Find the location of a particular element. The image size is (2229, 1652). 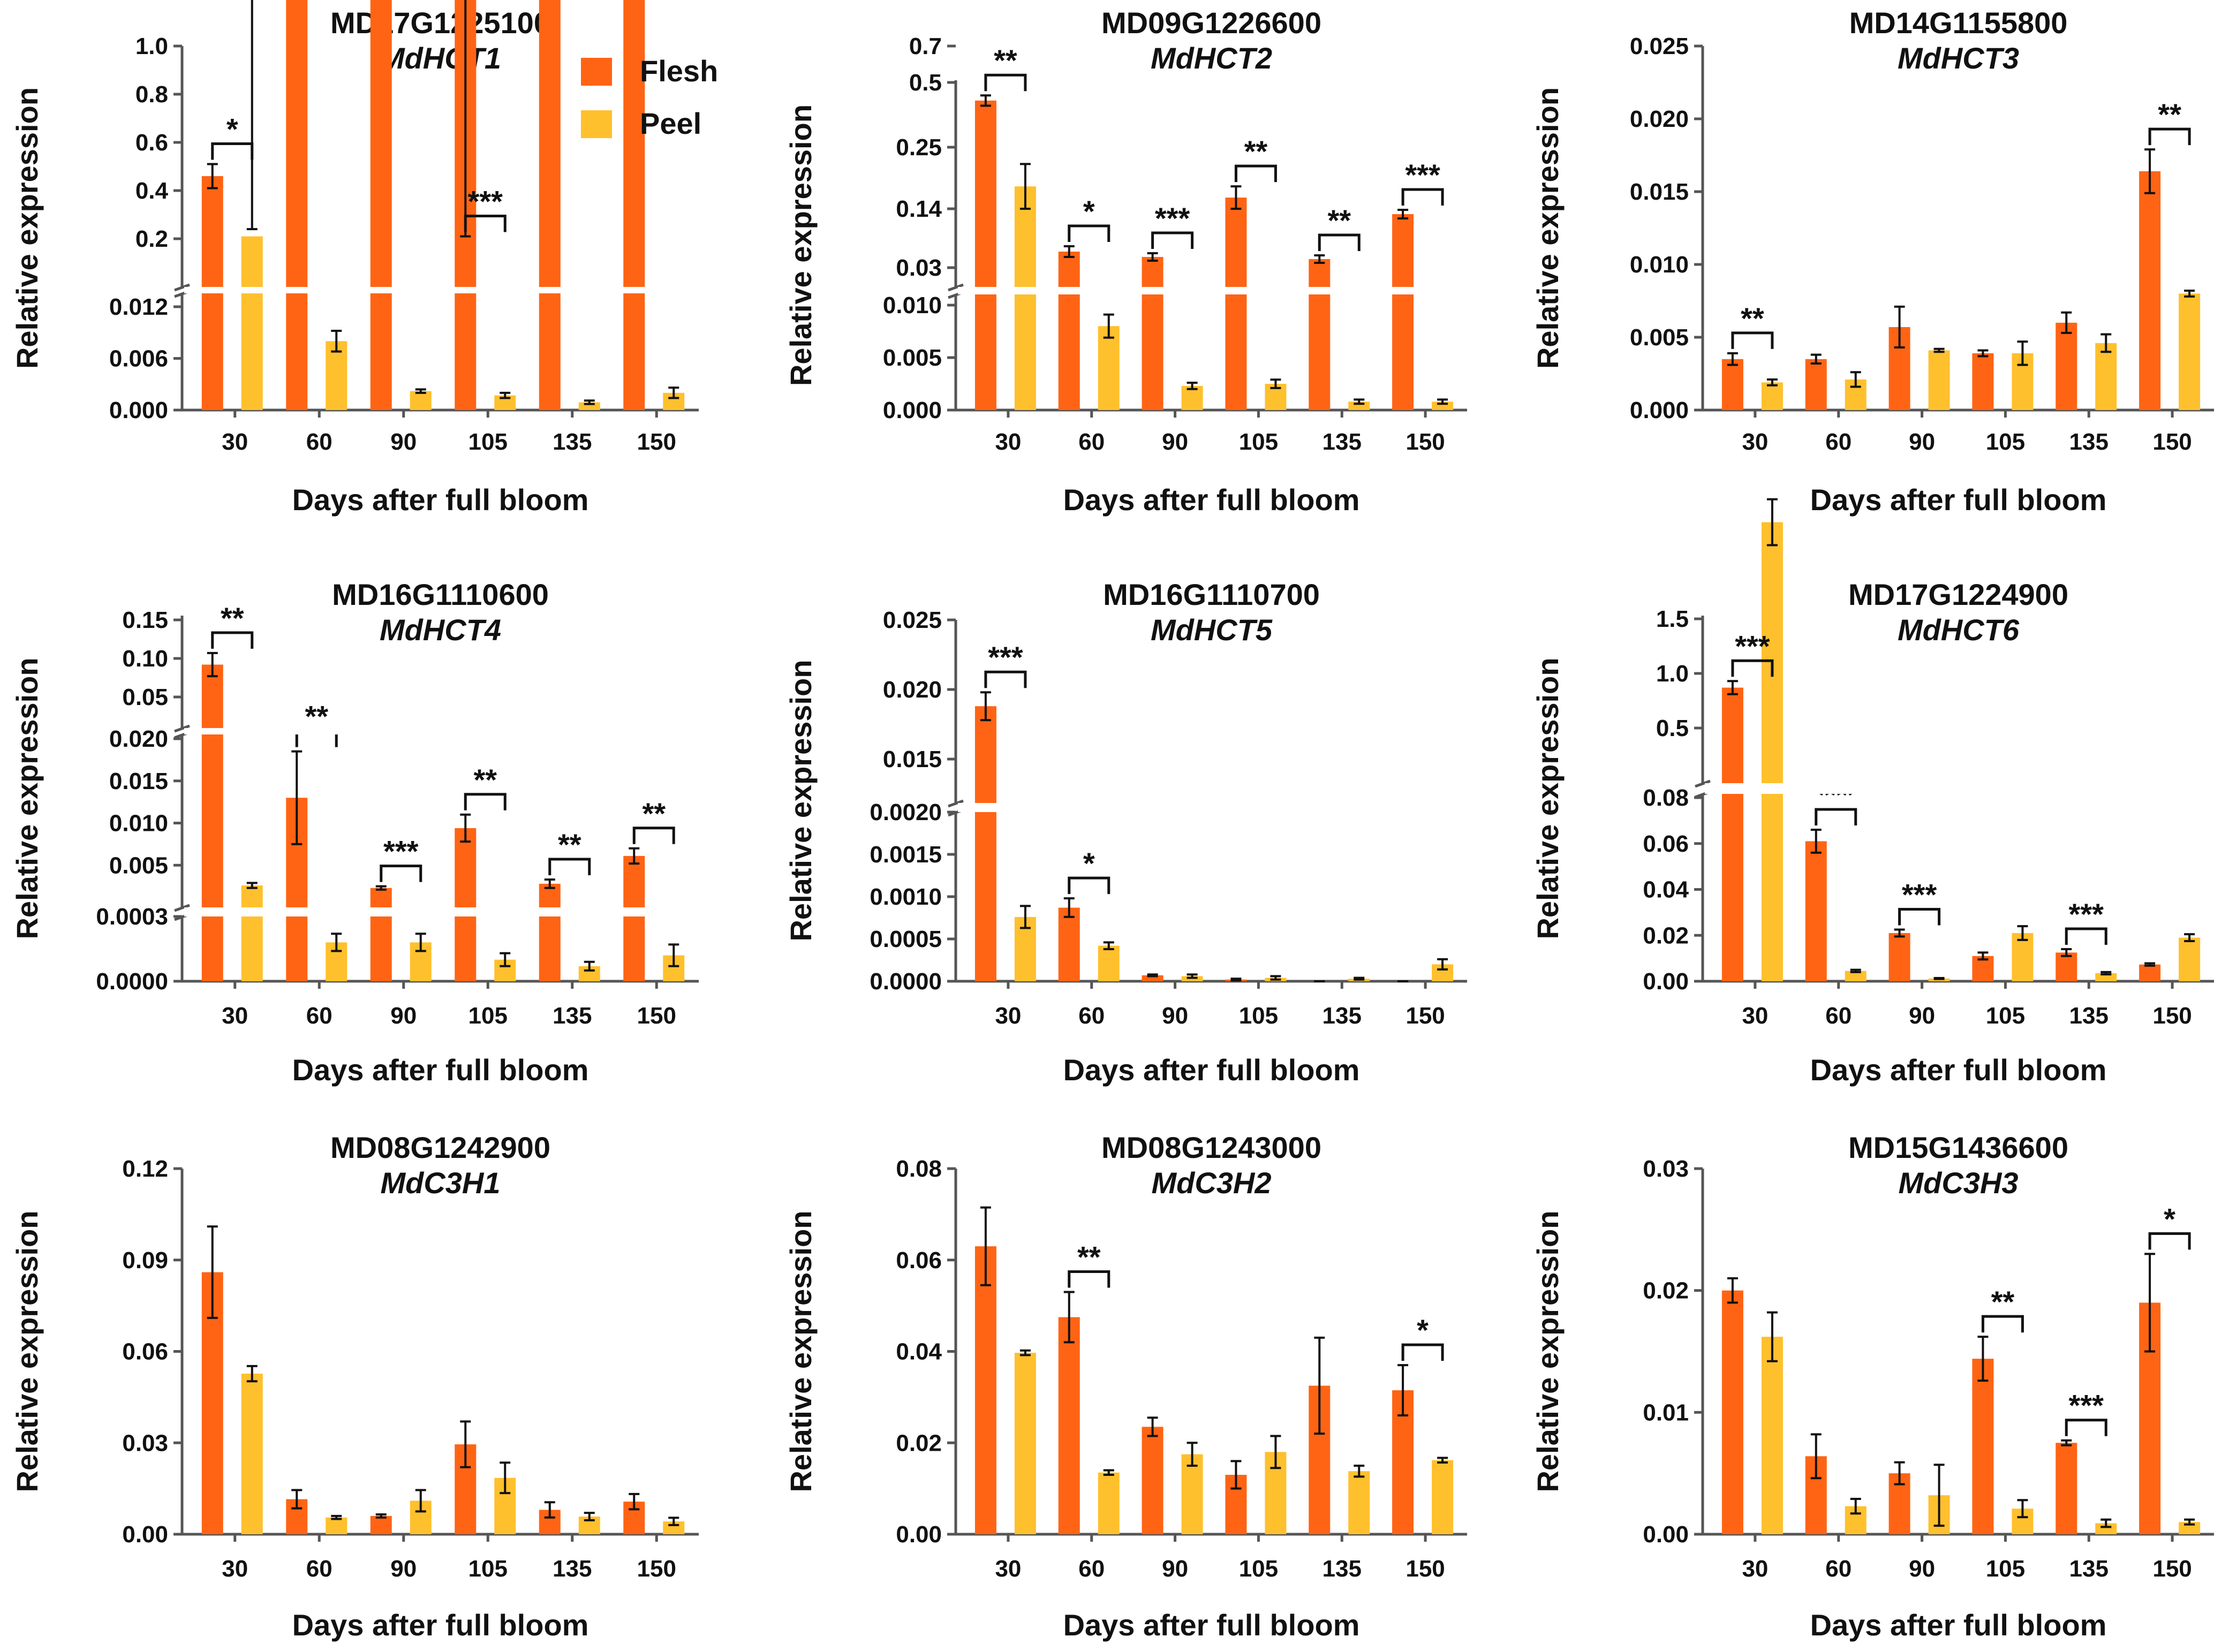

legend: Flesh Peel is located at coordinates (649, 97).